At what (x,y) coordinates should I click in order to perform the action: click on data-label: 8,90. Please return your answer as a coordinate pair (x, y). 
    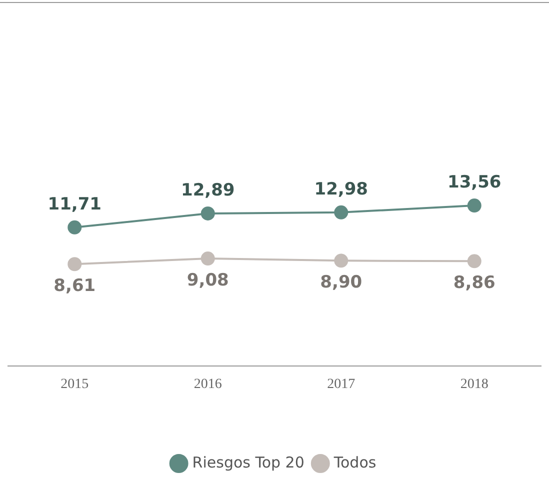
    Looking at the image, I should click on (341, 282).